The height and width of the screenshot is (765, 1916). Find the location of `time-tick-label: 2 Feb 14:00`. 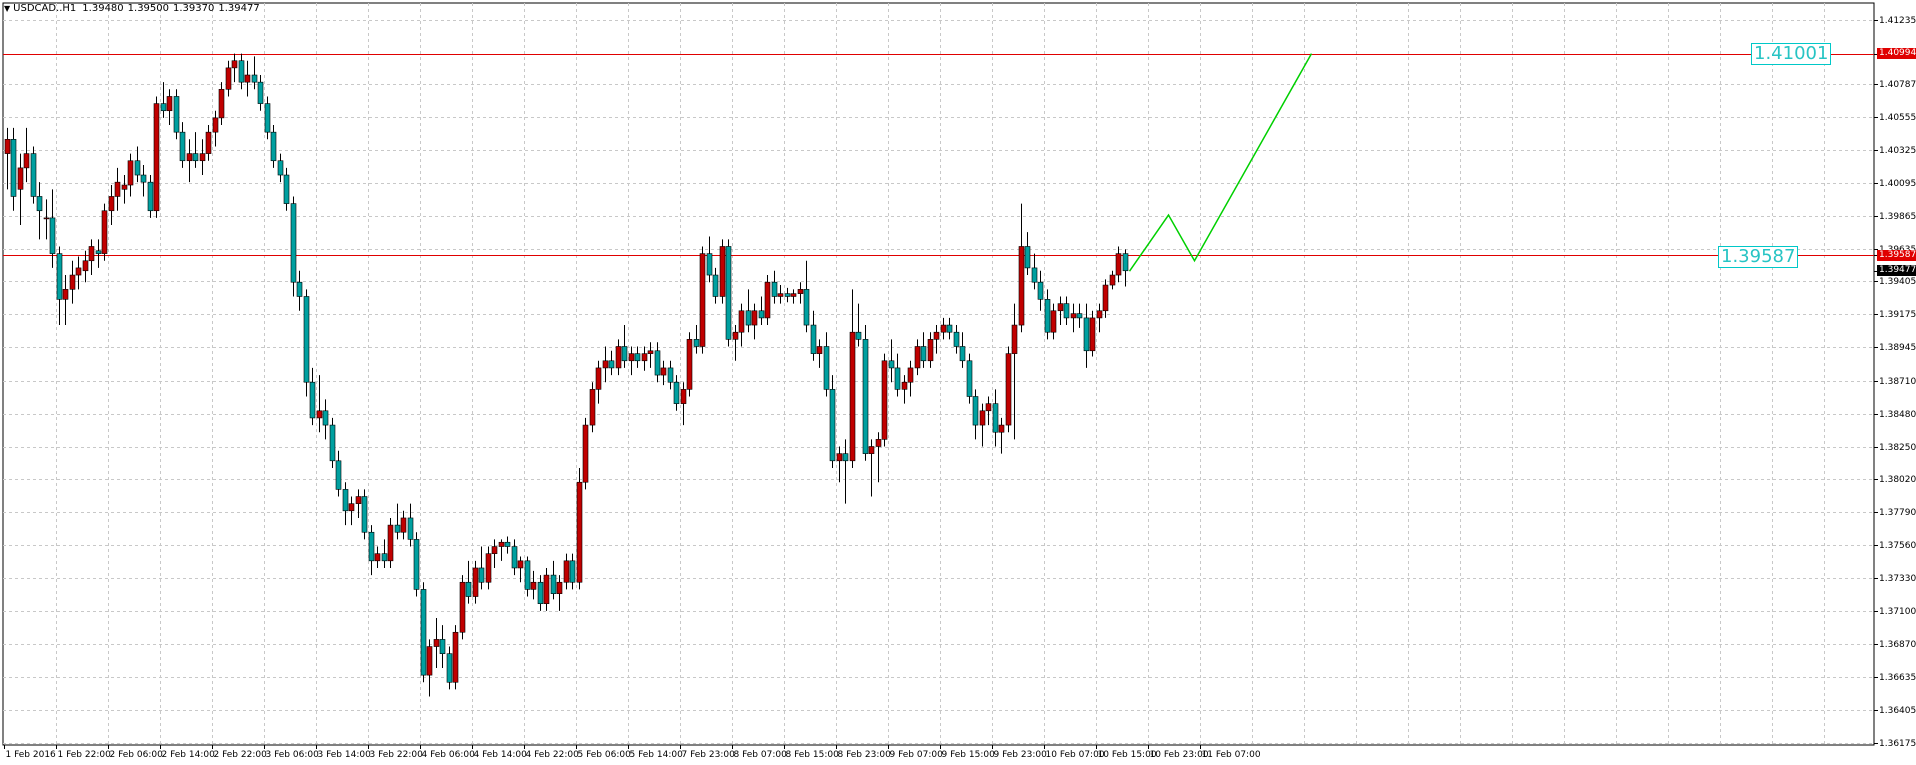

time-tick-label: 2 Feb 14:00 is located at coordinates (188, 755).